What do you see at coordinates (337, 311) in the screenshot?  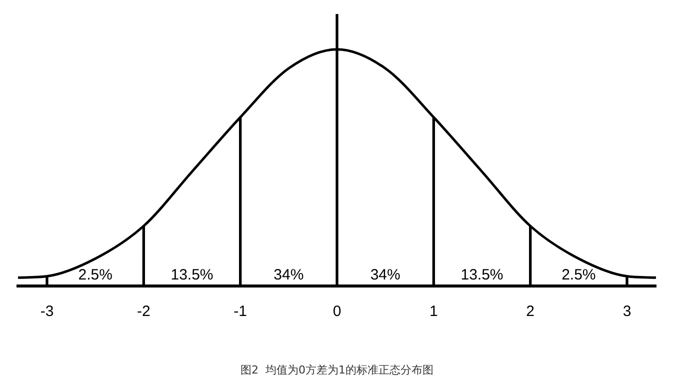 I see `x-tick-label: 0` at bounding box center [337, 311].